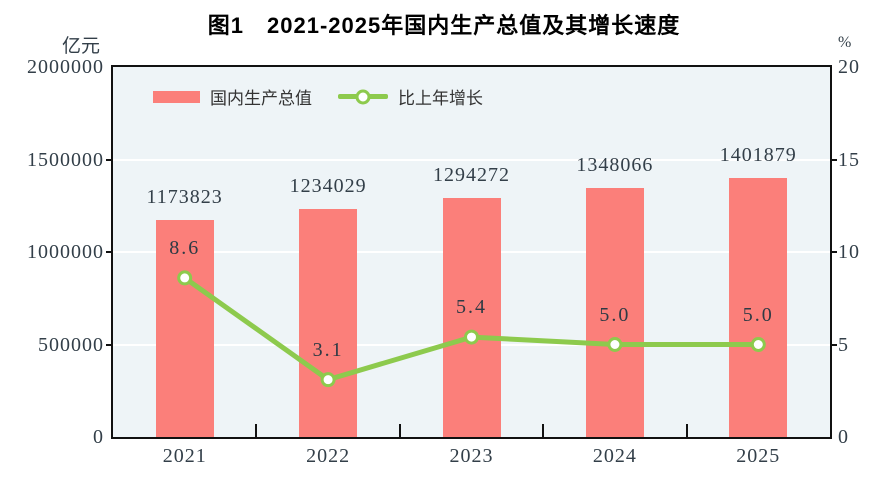 The image size is (888, 481). I want to click on line-marker-2023, so click(471, 337).